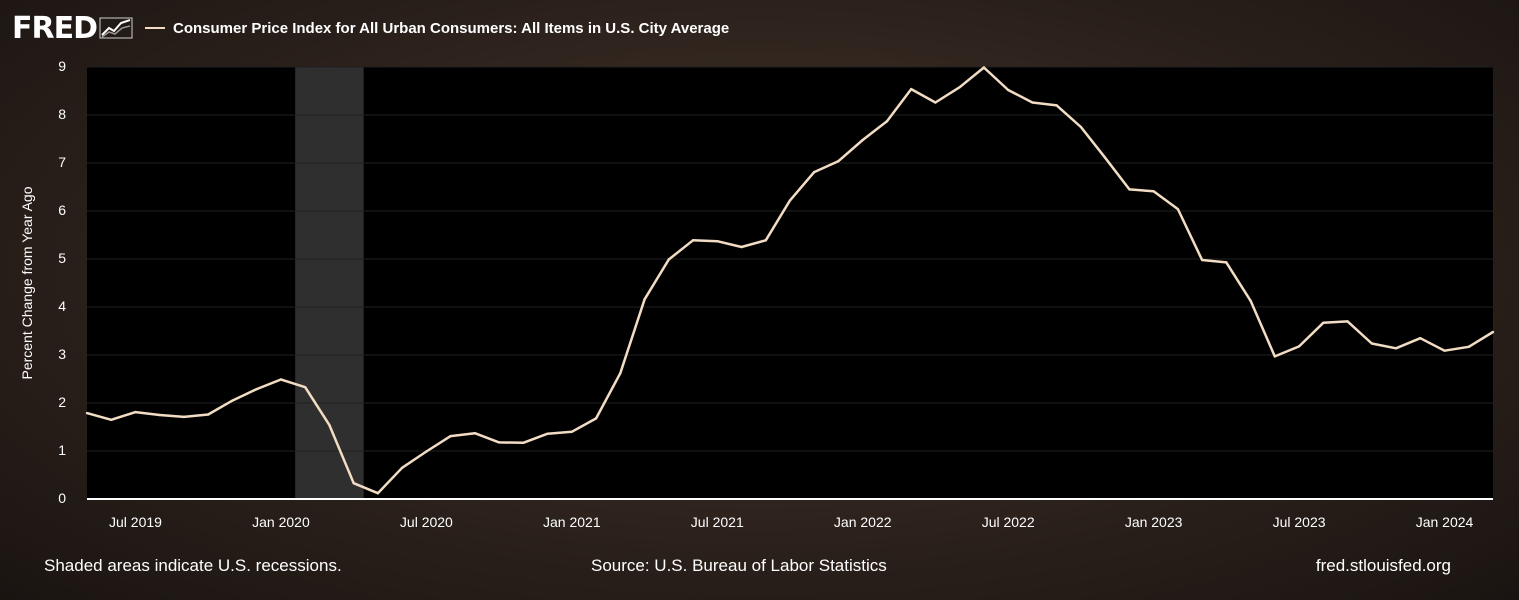  Describe the element at coordinates (62, 258) in the screenshot. I see `y-tick-label: 5` at that location.